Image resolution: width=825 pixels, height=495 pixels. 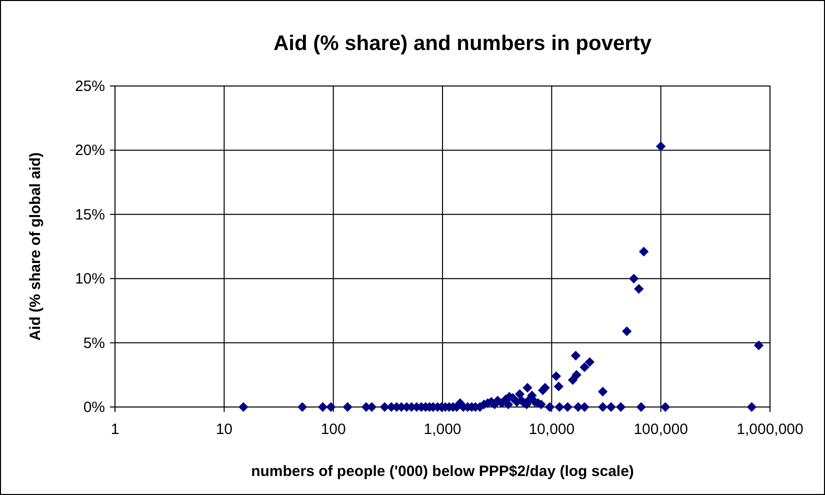 I want to click on x-tick-label: 1, so click(x=115, y=429).